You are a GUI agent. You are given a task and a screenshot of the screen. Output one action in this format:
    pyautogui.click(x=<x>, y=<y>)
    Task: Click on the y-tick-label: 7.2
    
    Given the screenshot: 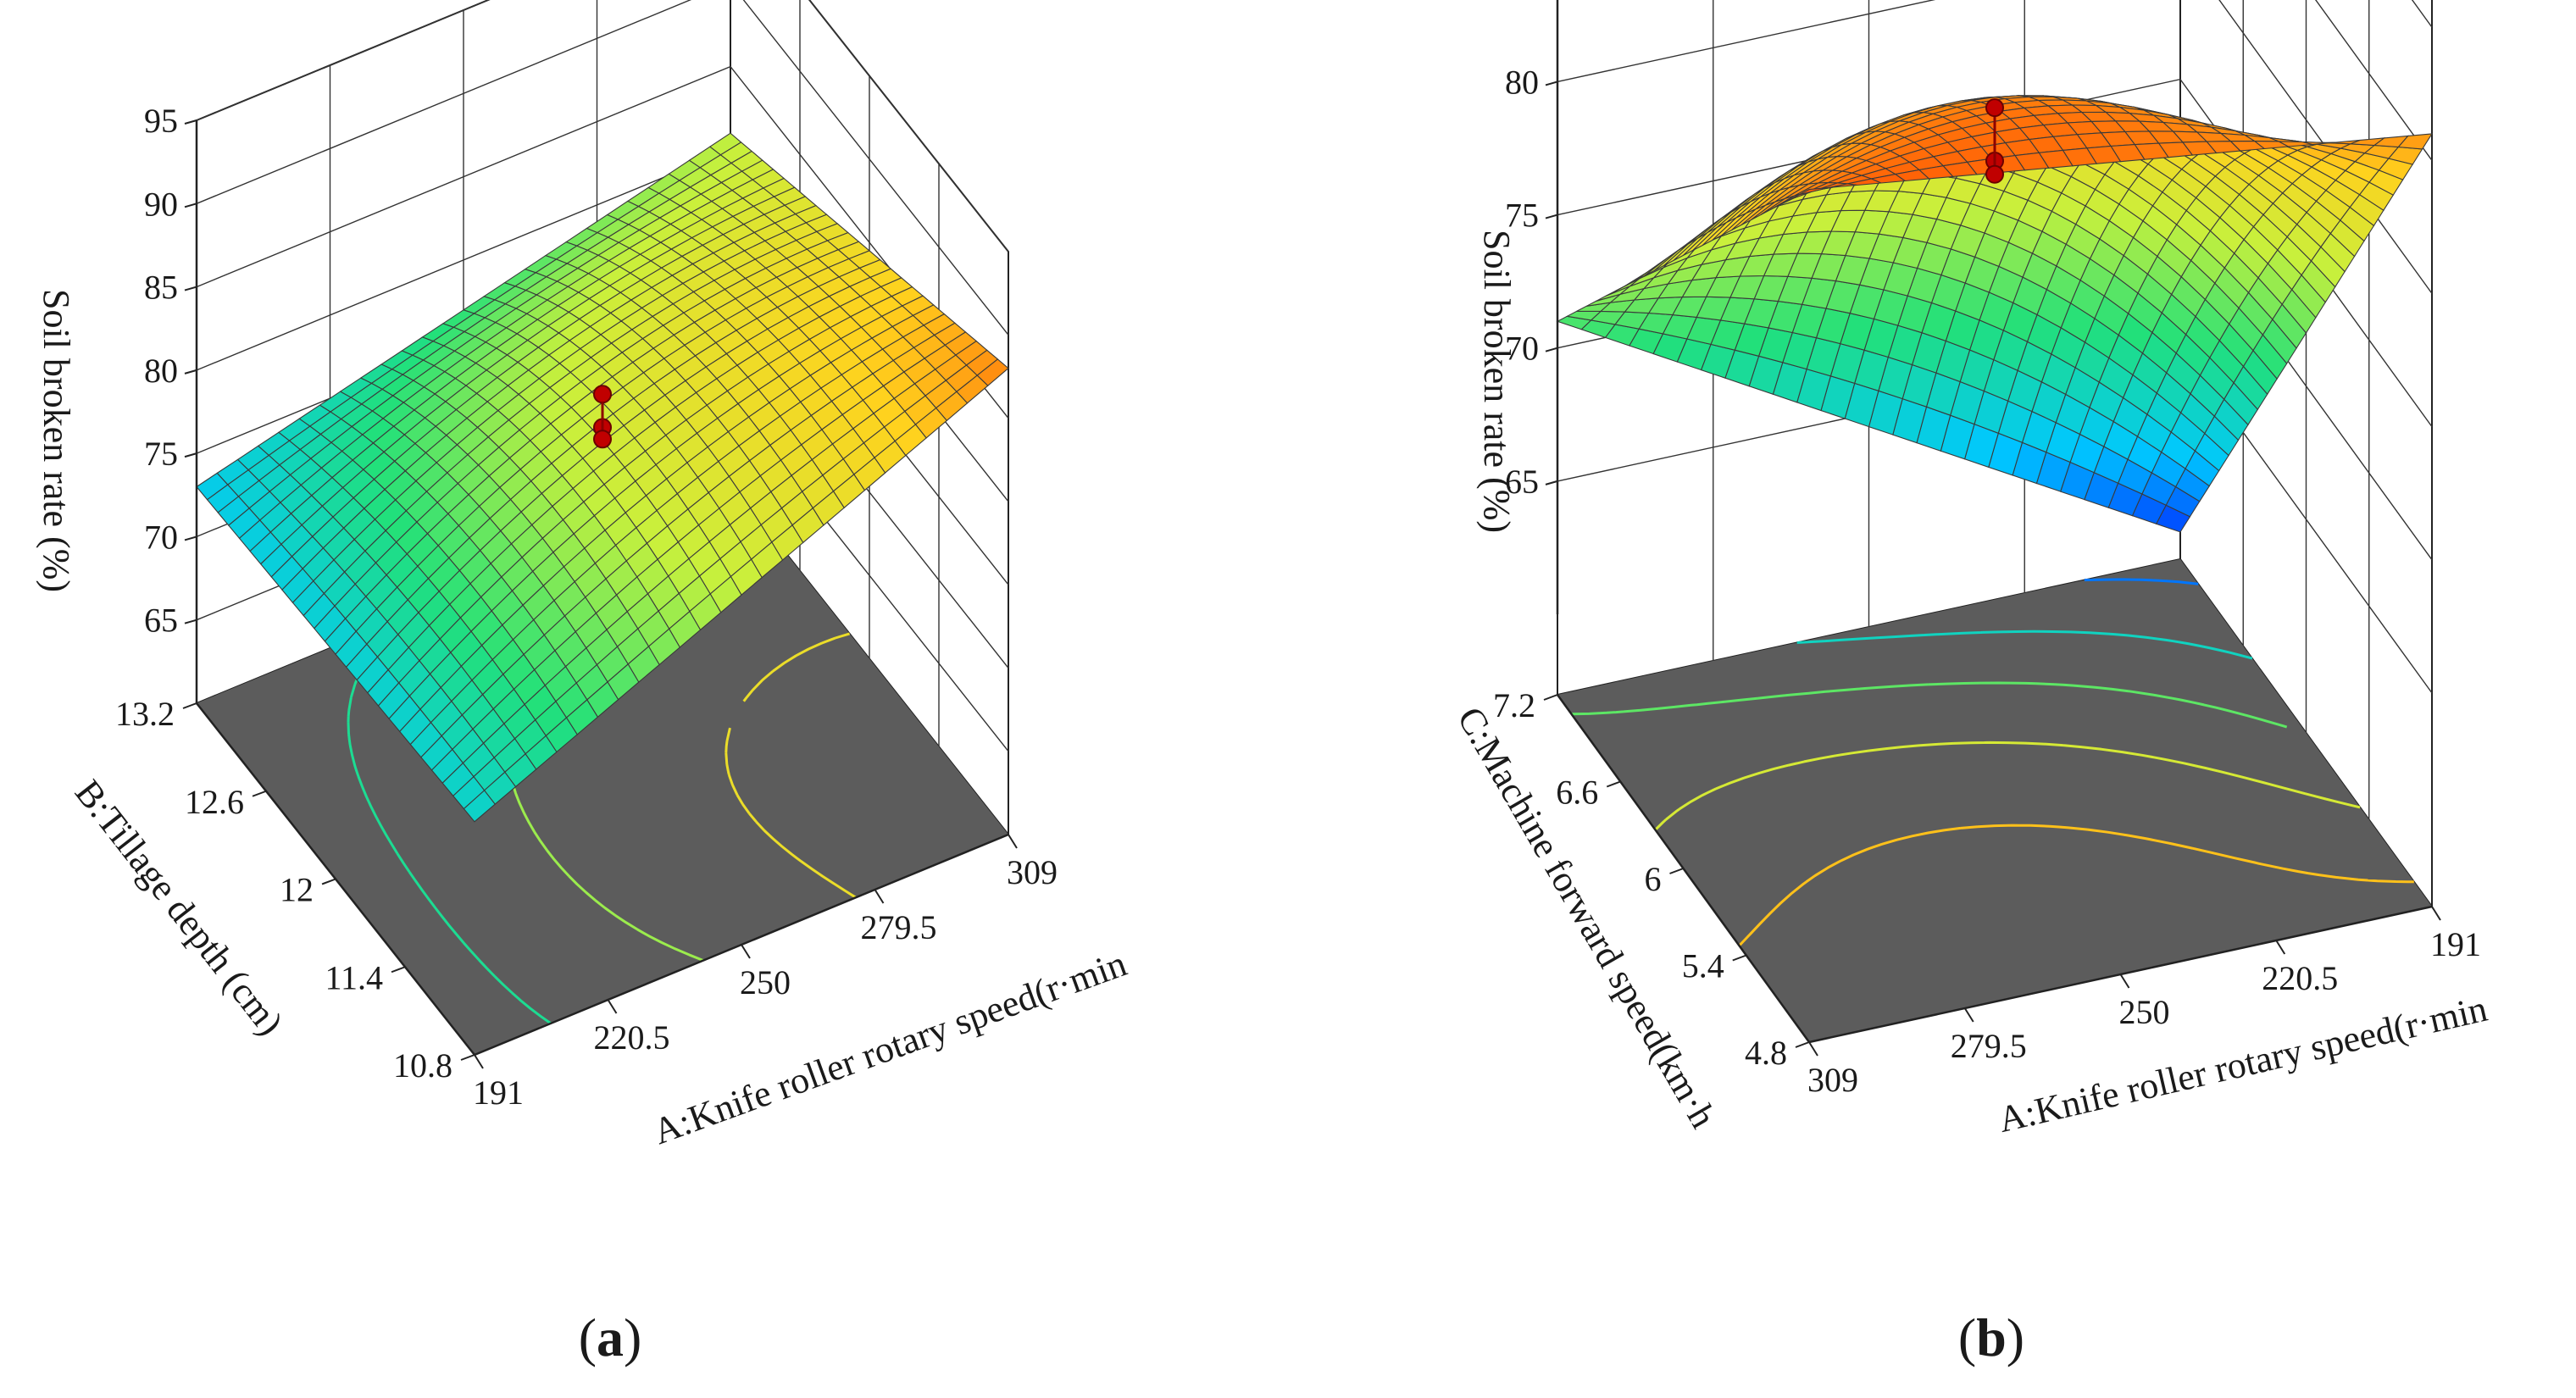 What is the action you would take?
    pyautogui.click(x=1514, y=705)
    